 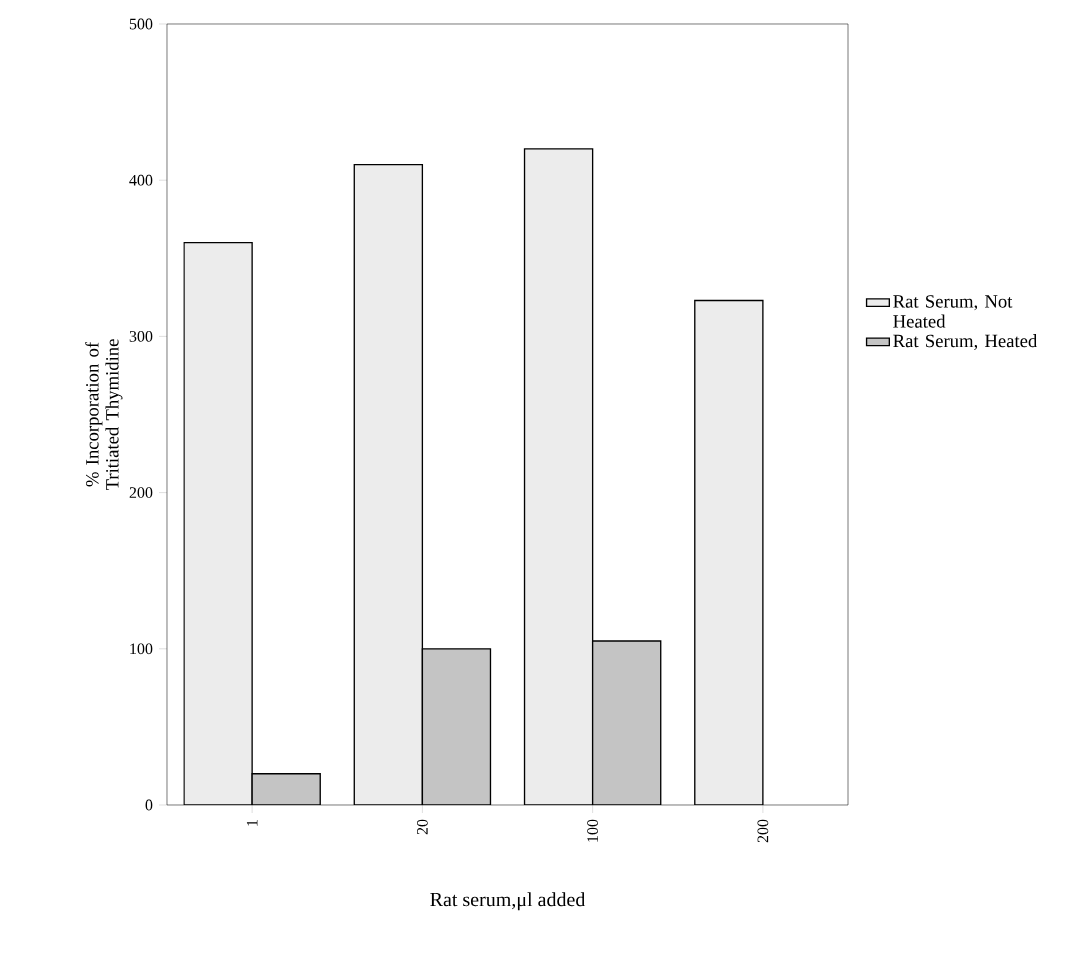 What do you see at coordinates (141, 24) in the screenshot?
I see `y-tick-label: 500` at bounding box center [141, 24].